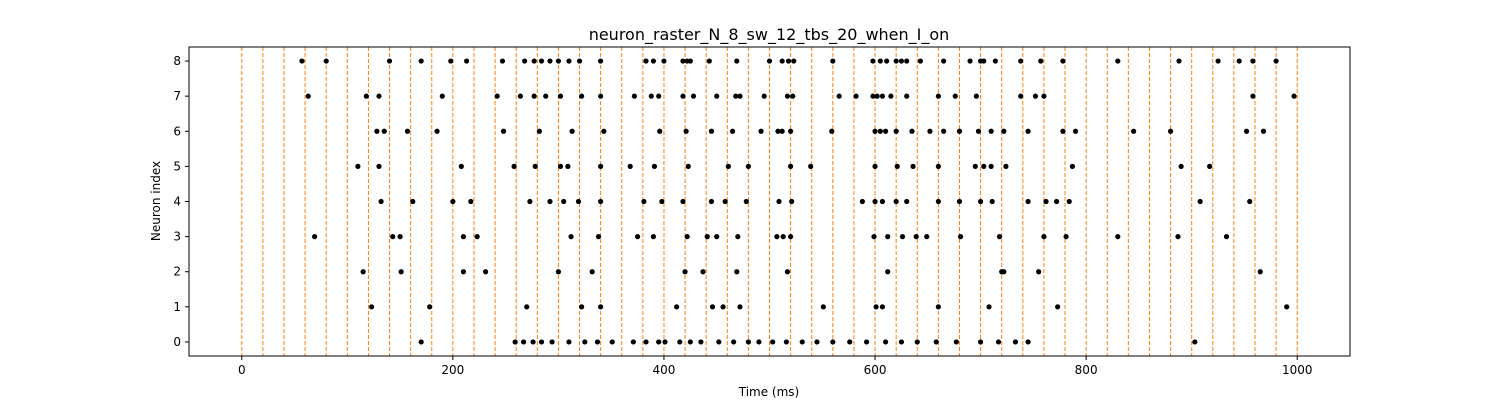 The width and height of the screenshot is (1500, 400). Describe the element at coordinates (177, 272) in the screenshot. I see `y-tick-label: 2` at that location.